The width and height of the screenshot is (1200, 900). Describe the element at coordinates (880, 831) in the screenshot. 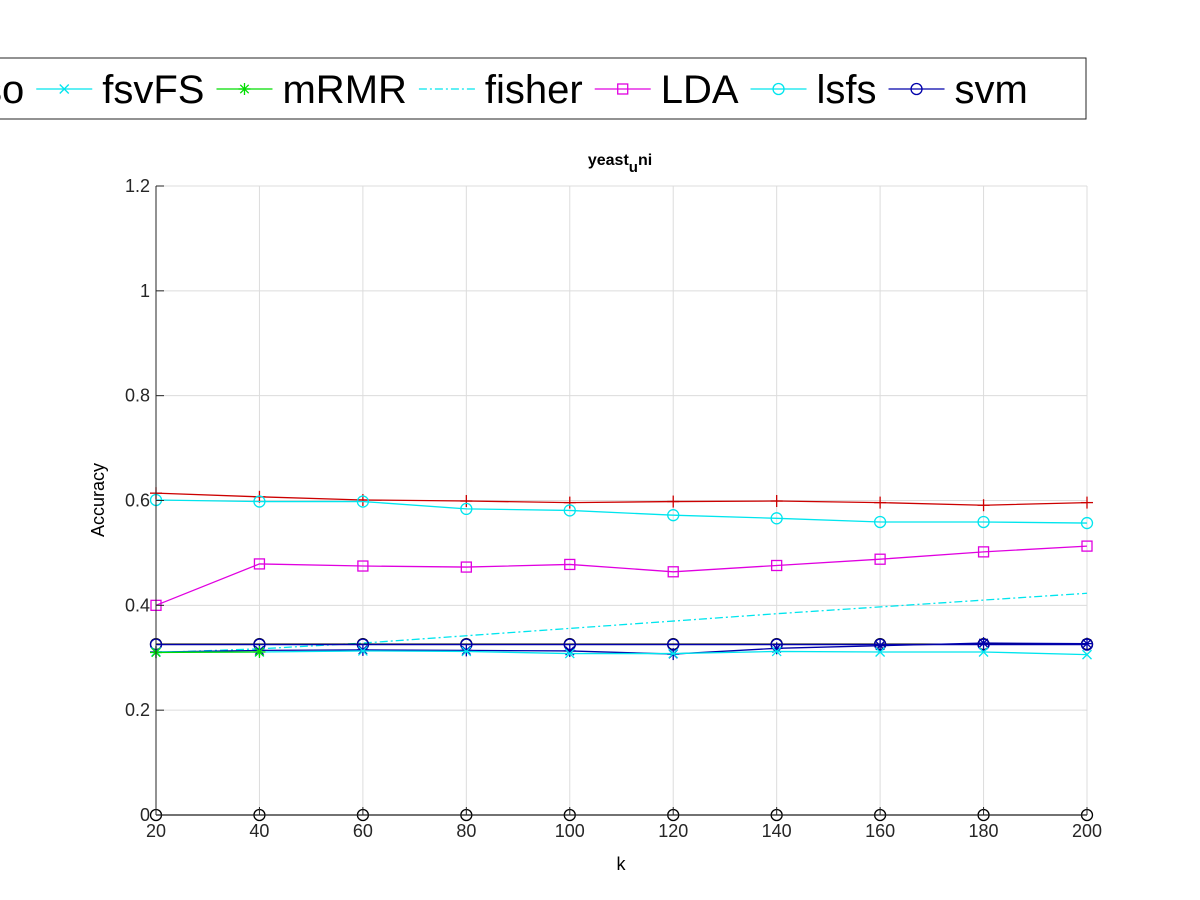

I see `x-tick-label: 160` at that location.